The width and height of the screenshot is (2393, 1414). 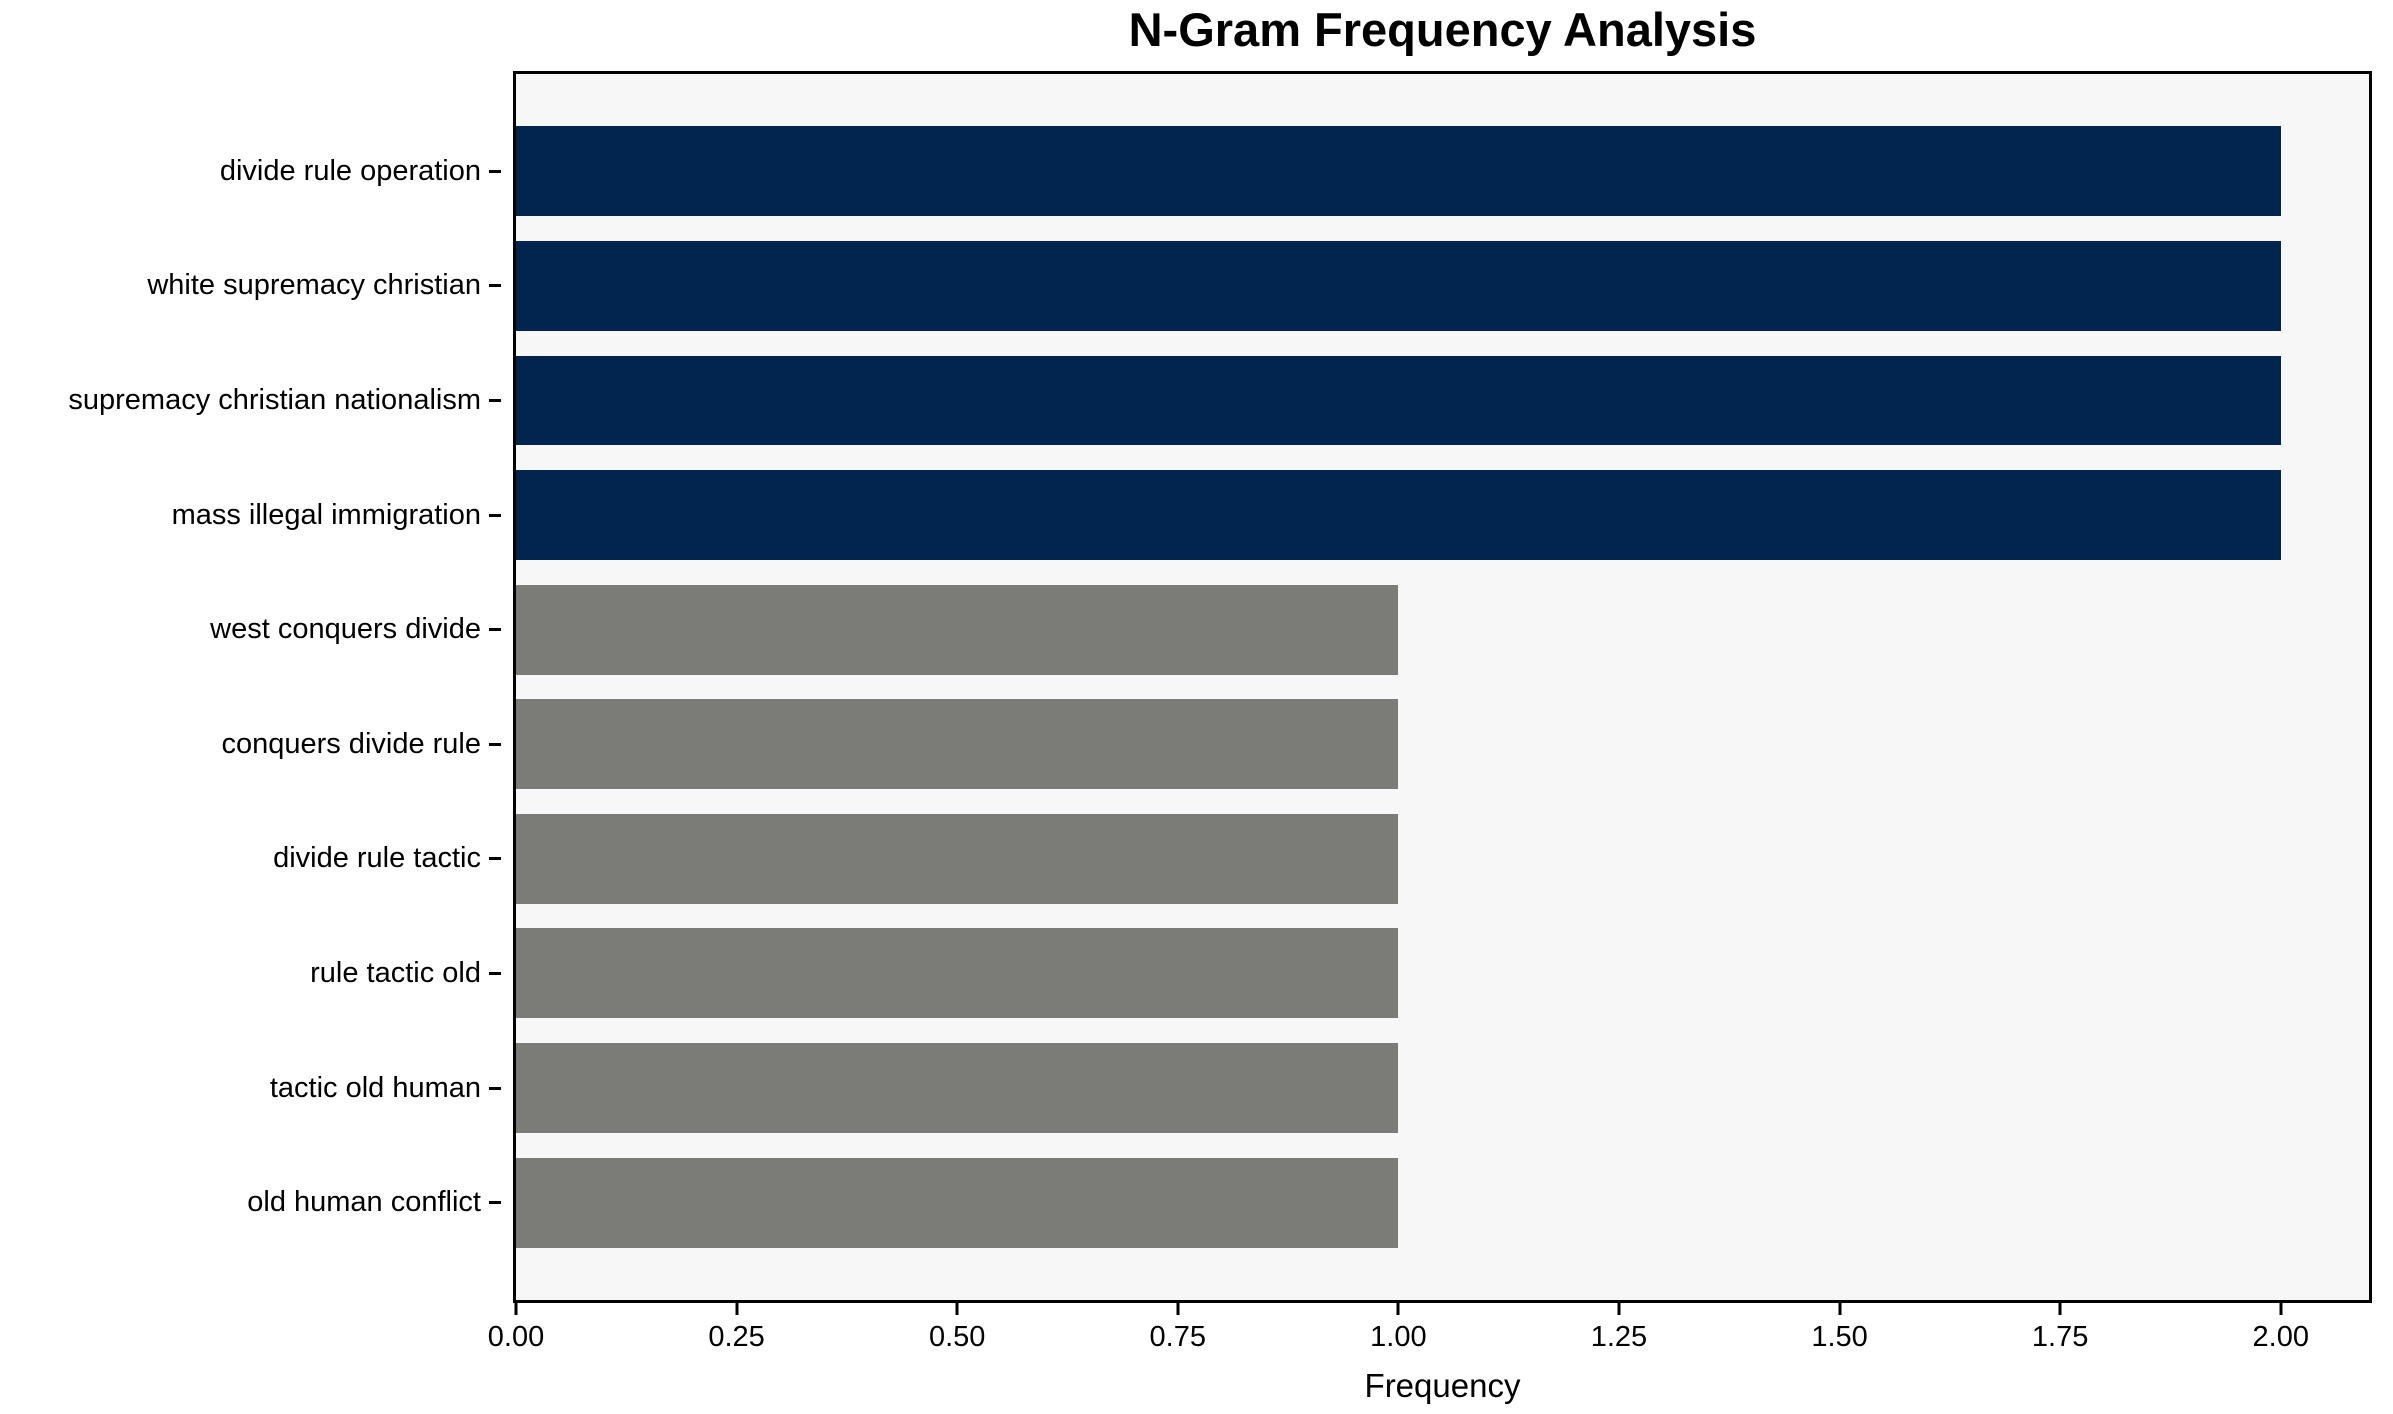 I want to click on y-label-row: divide rule operation, so click(x=250, y=171).